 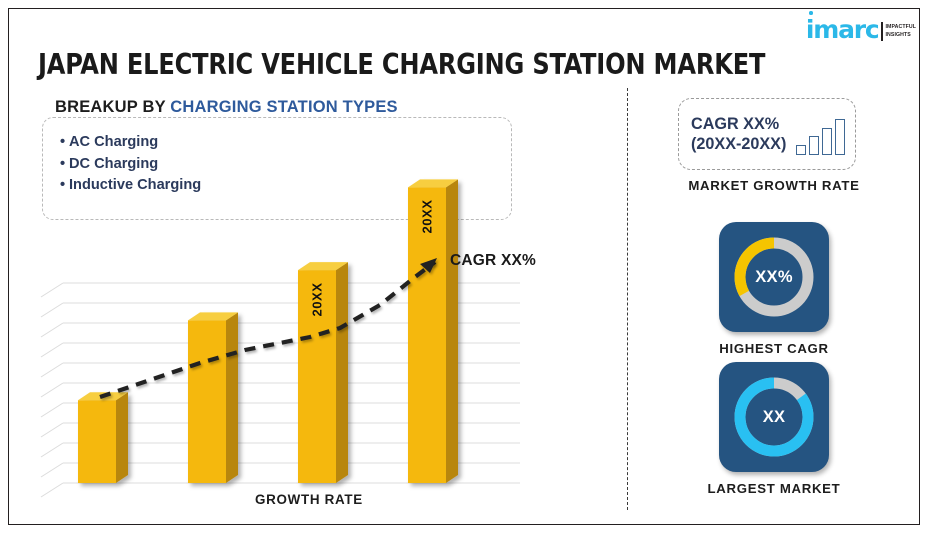 I want to click on breakup-heading-prefix: BREAKUP BY, so click(x=113, y=107).